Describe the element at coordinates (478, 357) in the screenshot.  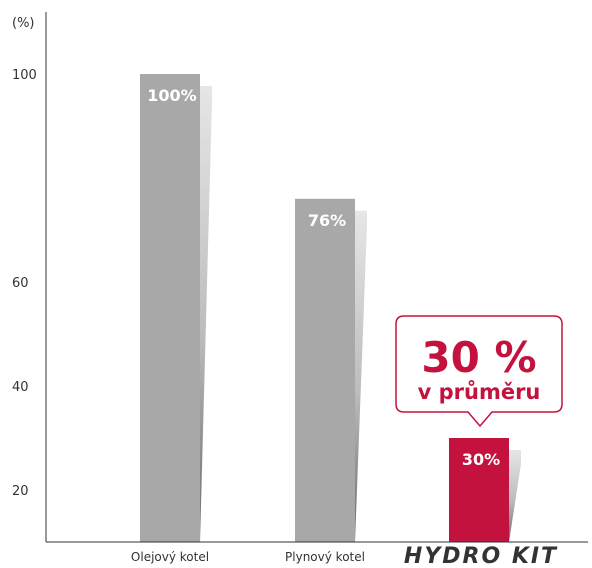
I see `callout-value: 30 %` at that location.